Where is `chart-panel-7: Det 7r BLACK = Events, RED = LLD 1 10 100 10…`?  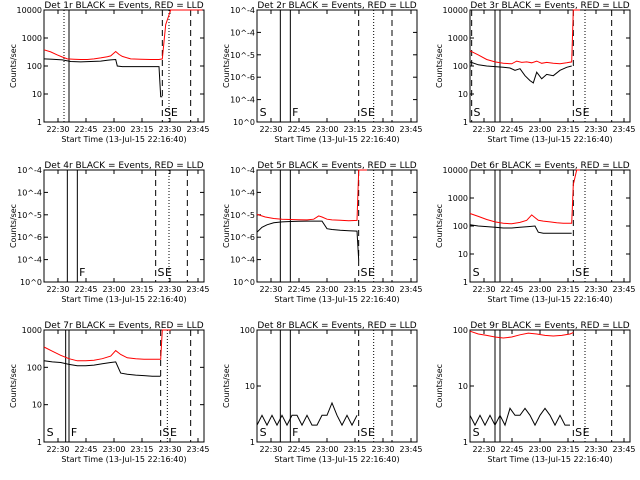
chart-panel-7: Det 7r BLACK = Events, RED = LLD 1 10 100 10… is located at coordinates (109, 392).